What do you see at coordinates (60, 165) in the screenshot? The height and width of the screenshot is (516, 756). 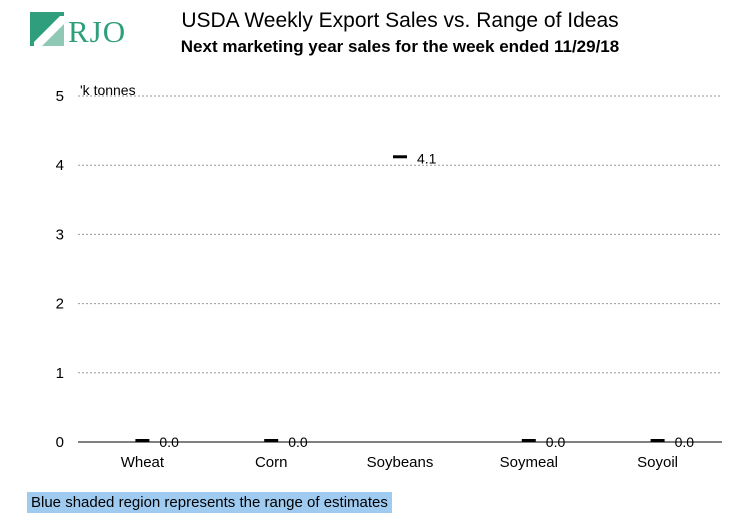 I see `y-tick-label: 4` at bounding box center [60, 165].